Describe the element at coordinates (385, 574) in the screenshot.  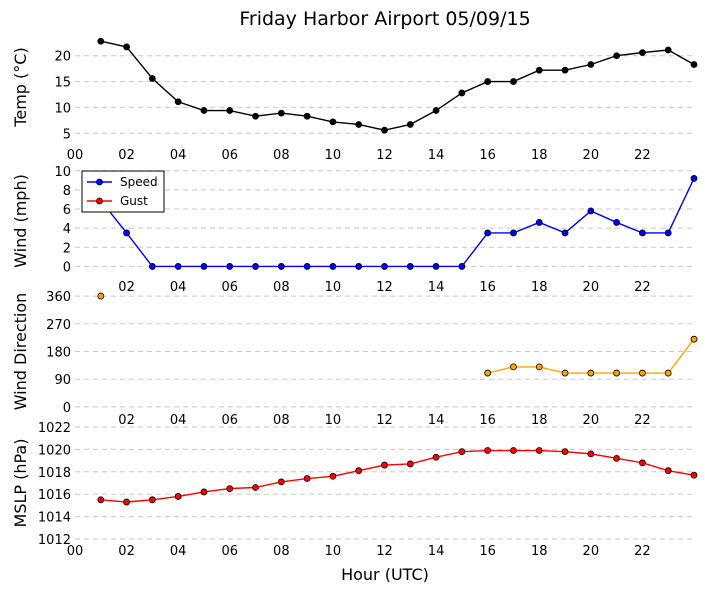
I see `x-axis-label: Hour (UTC)` at that location.